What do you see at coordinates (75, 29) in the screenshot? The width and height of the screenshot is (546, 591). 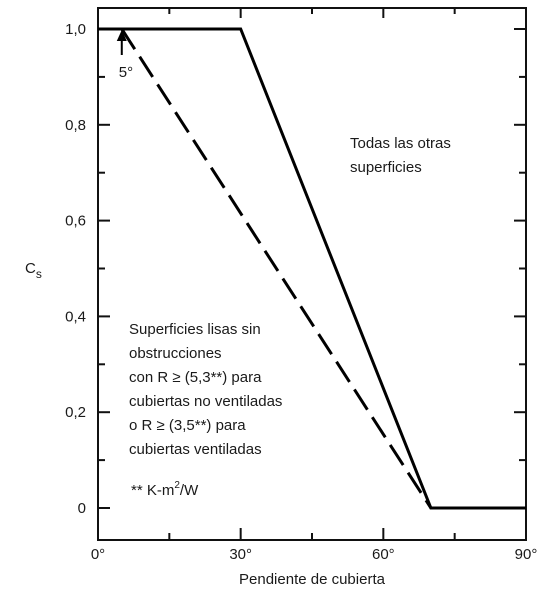 I see `y-tick-label: 1,0` at bounding box center [75, 29].